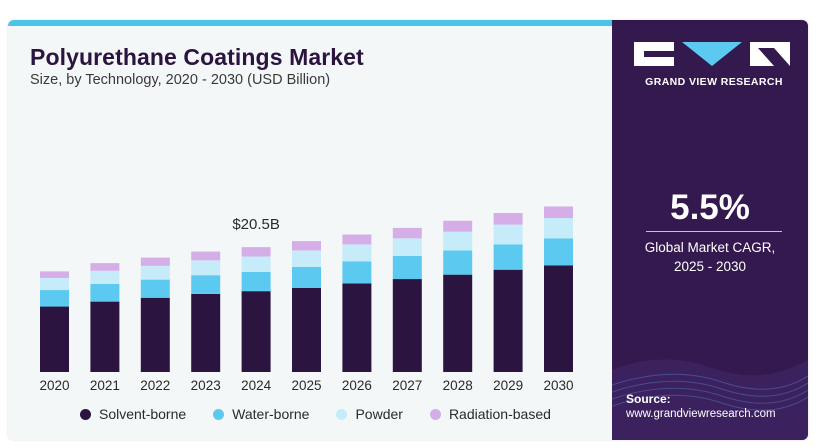 This screenshot has width=826, height=448. Describe the element at coordinates (206, 284) in the screenshot. I see `bar-2023-water-borne` at that location.